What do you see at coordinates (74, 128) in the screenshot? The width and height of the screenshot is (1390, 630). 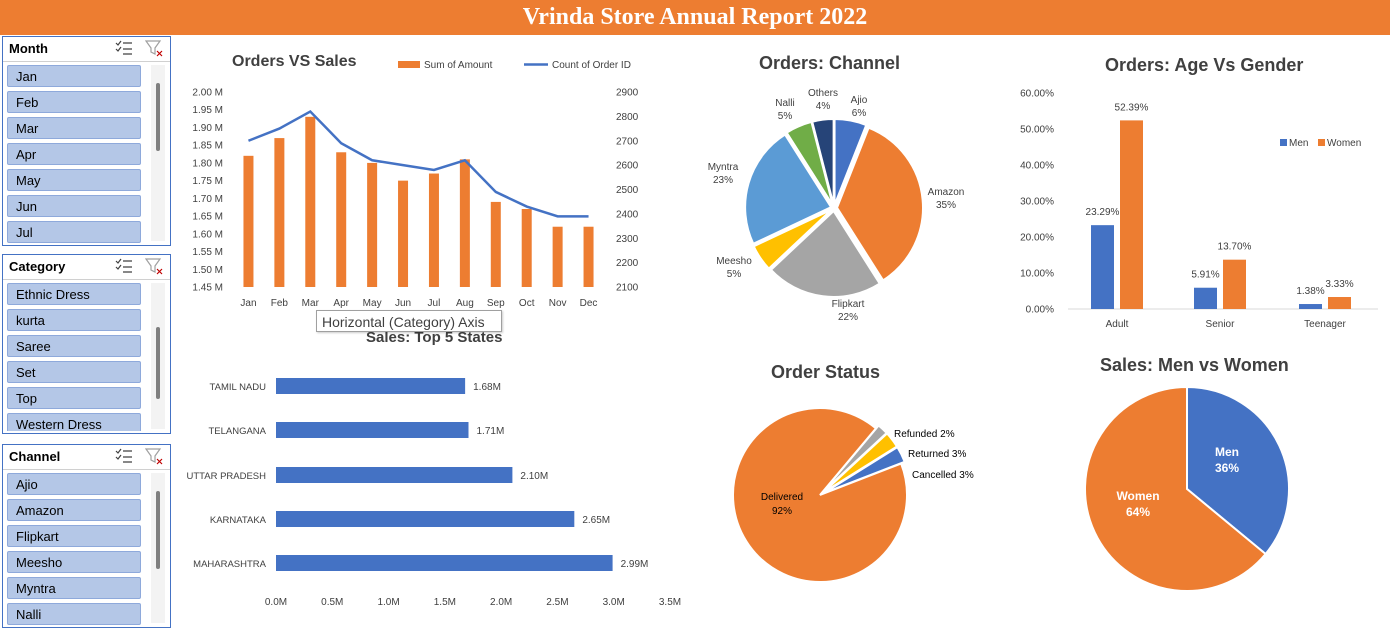 I see `slicer-item-mar: Mar` at bounding box center [74, 128].